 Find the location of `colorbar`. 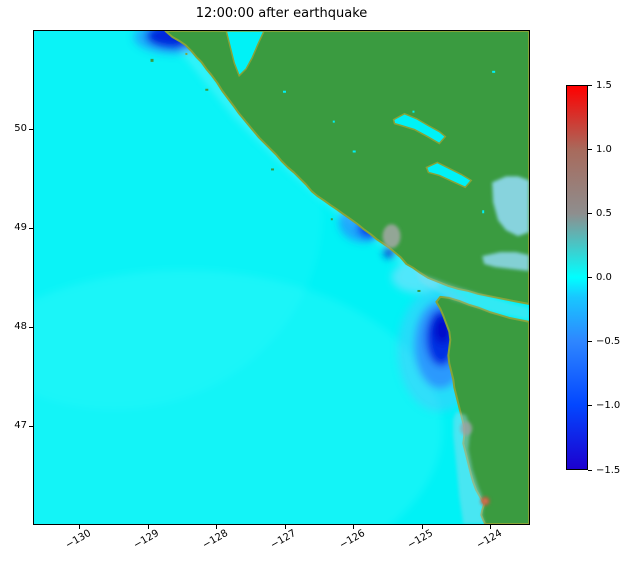

colorbar is located at coordinates (577, 277).